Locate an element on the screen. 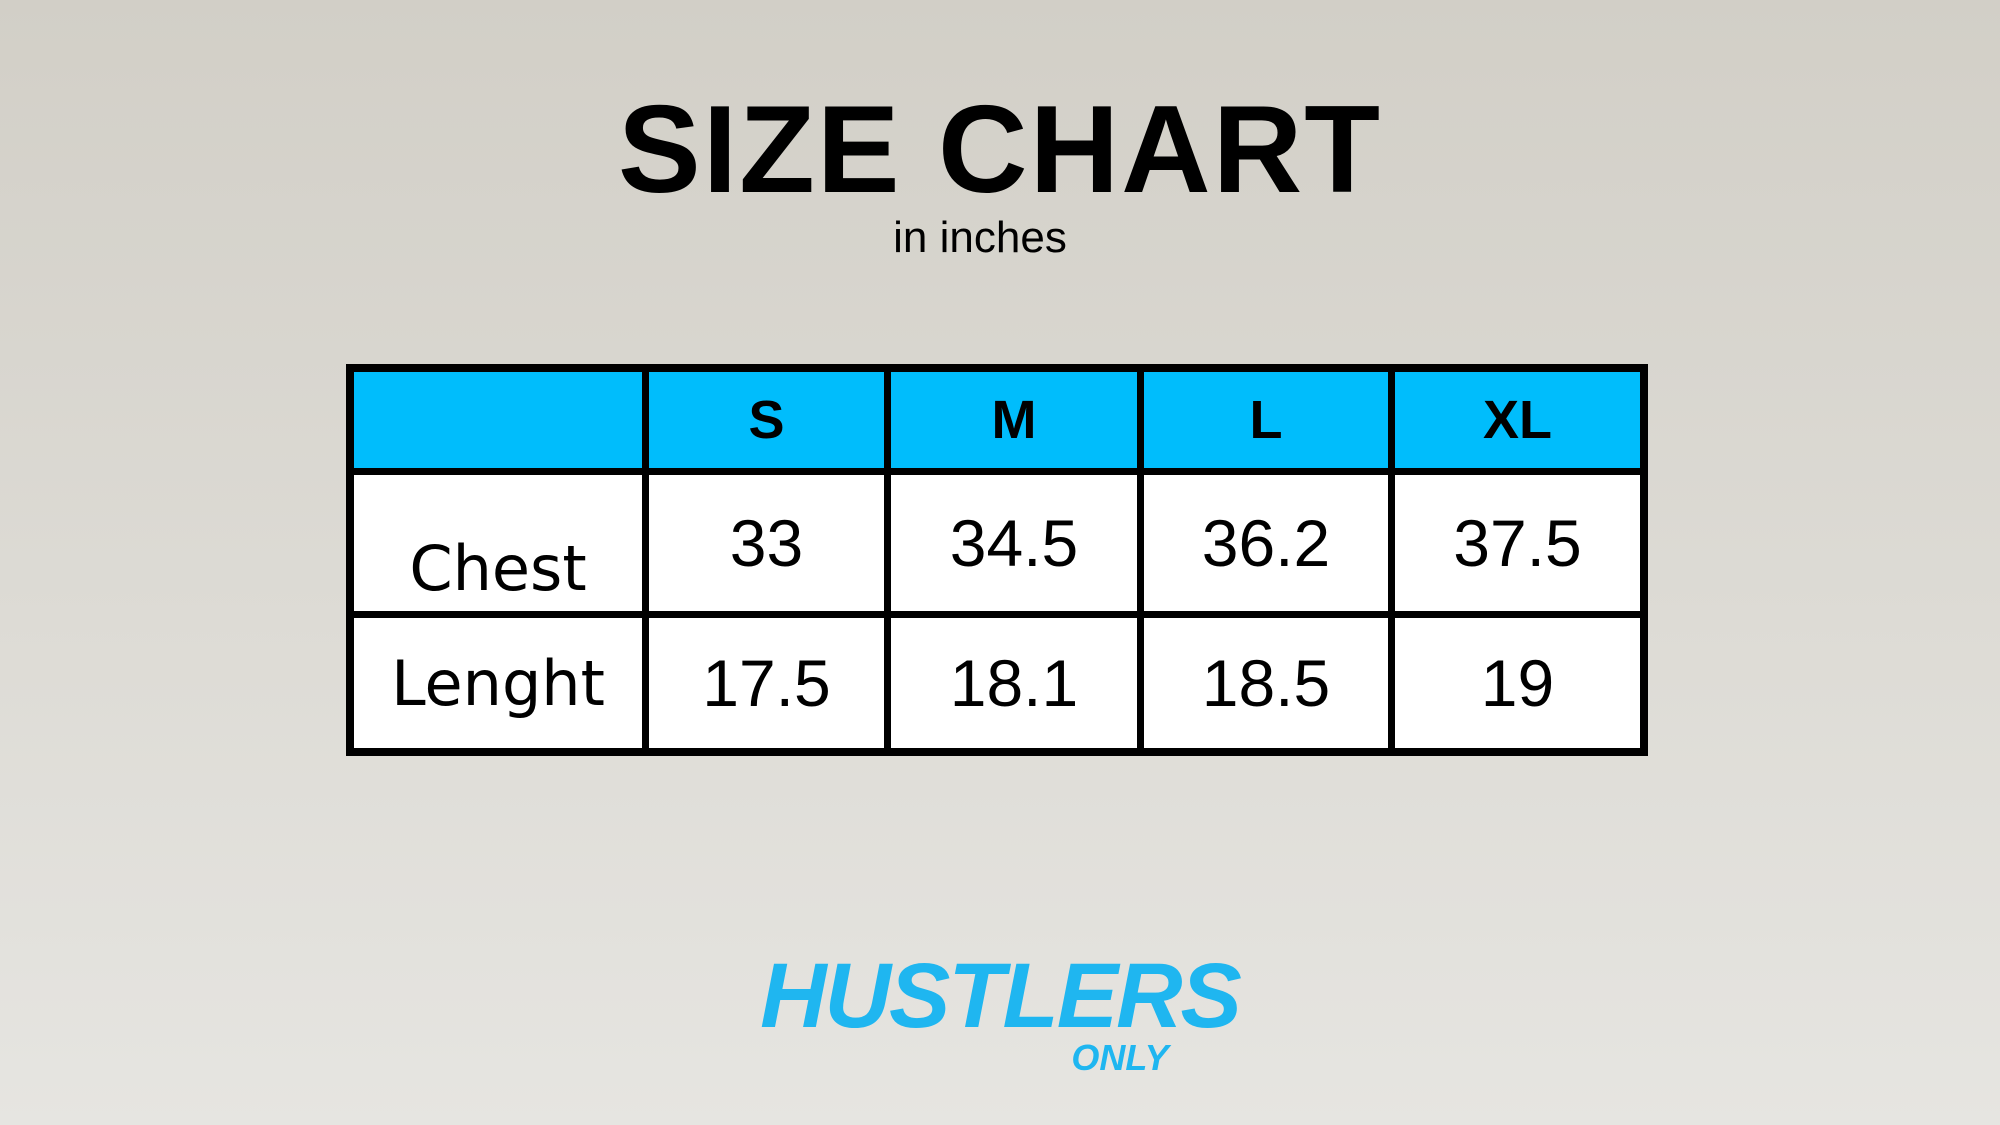 The height and width of the screenshot is (1125, 2000). corner-cell is located at coordinates (497, 419).